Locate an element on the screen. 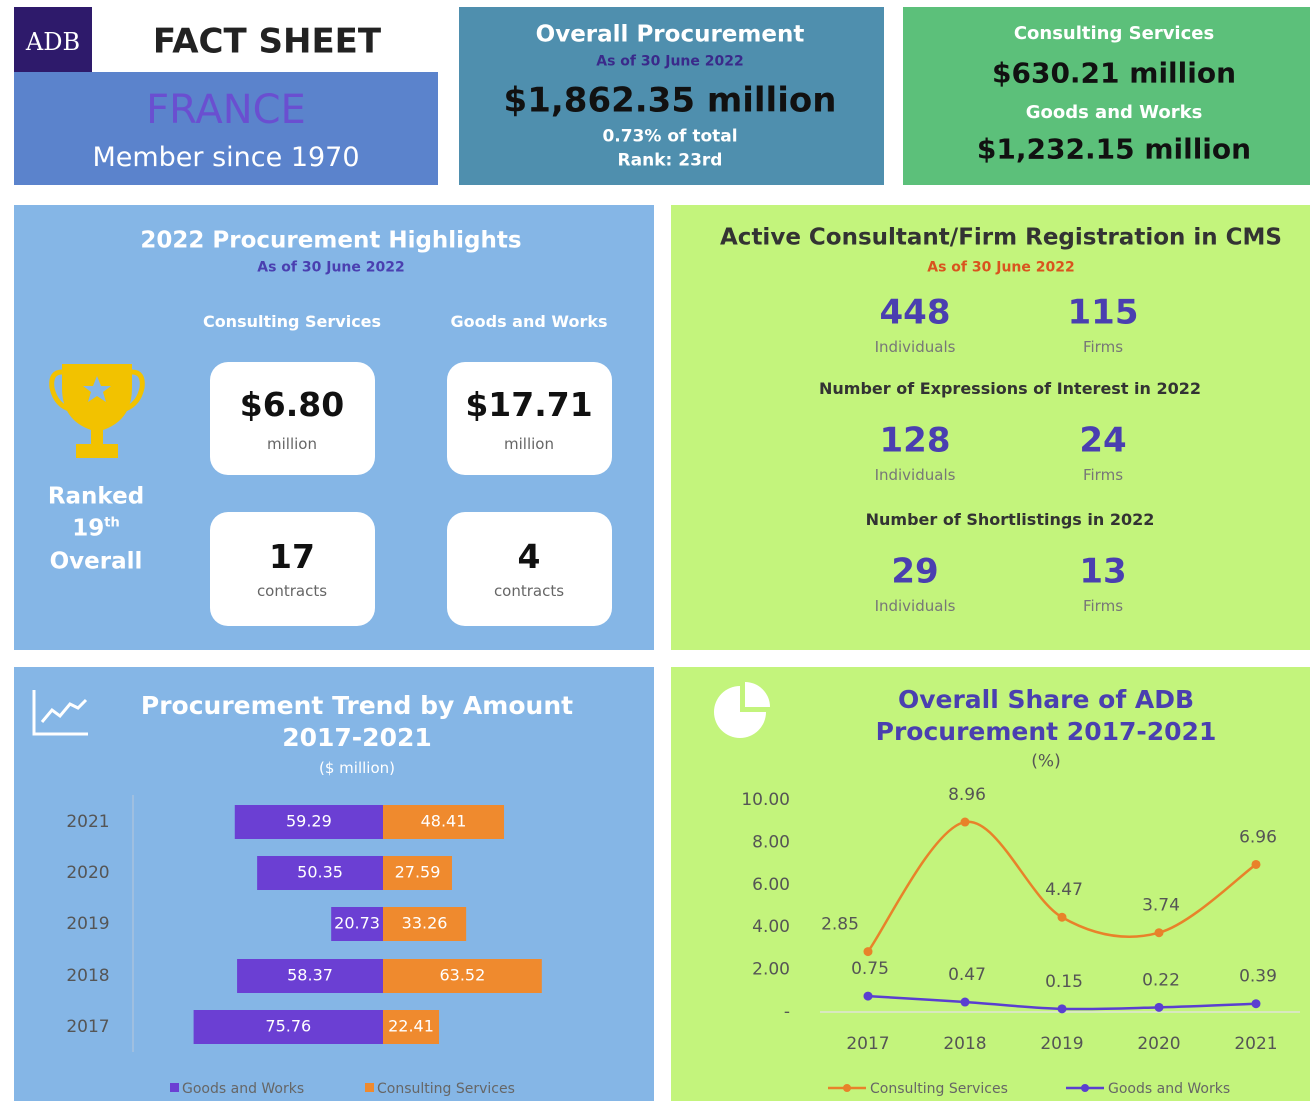 This screenshot has height=1101, width=1310. individuals: 128 is located at coordinates (915, 440).